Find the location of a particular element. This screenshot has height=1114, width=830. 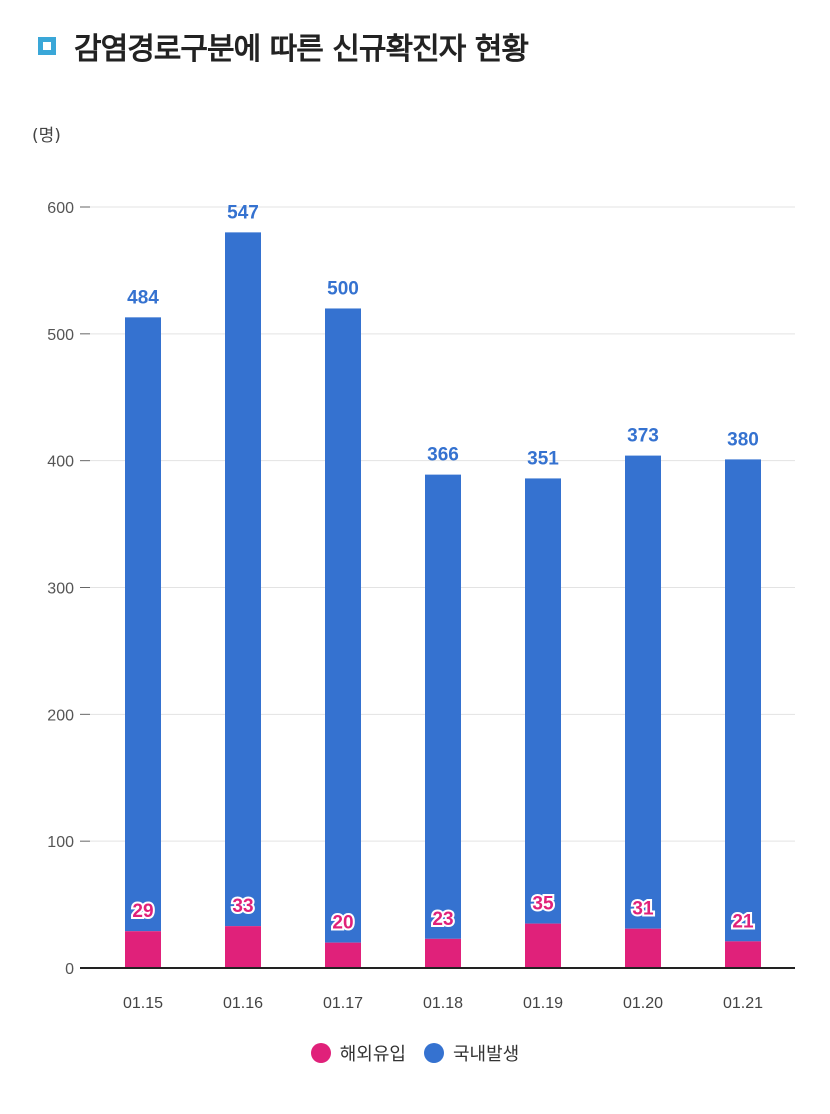

legend-label-overseas: 해외유입 is located at coordinates (372, 1054).